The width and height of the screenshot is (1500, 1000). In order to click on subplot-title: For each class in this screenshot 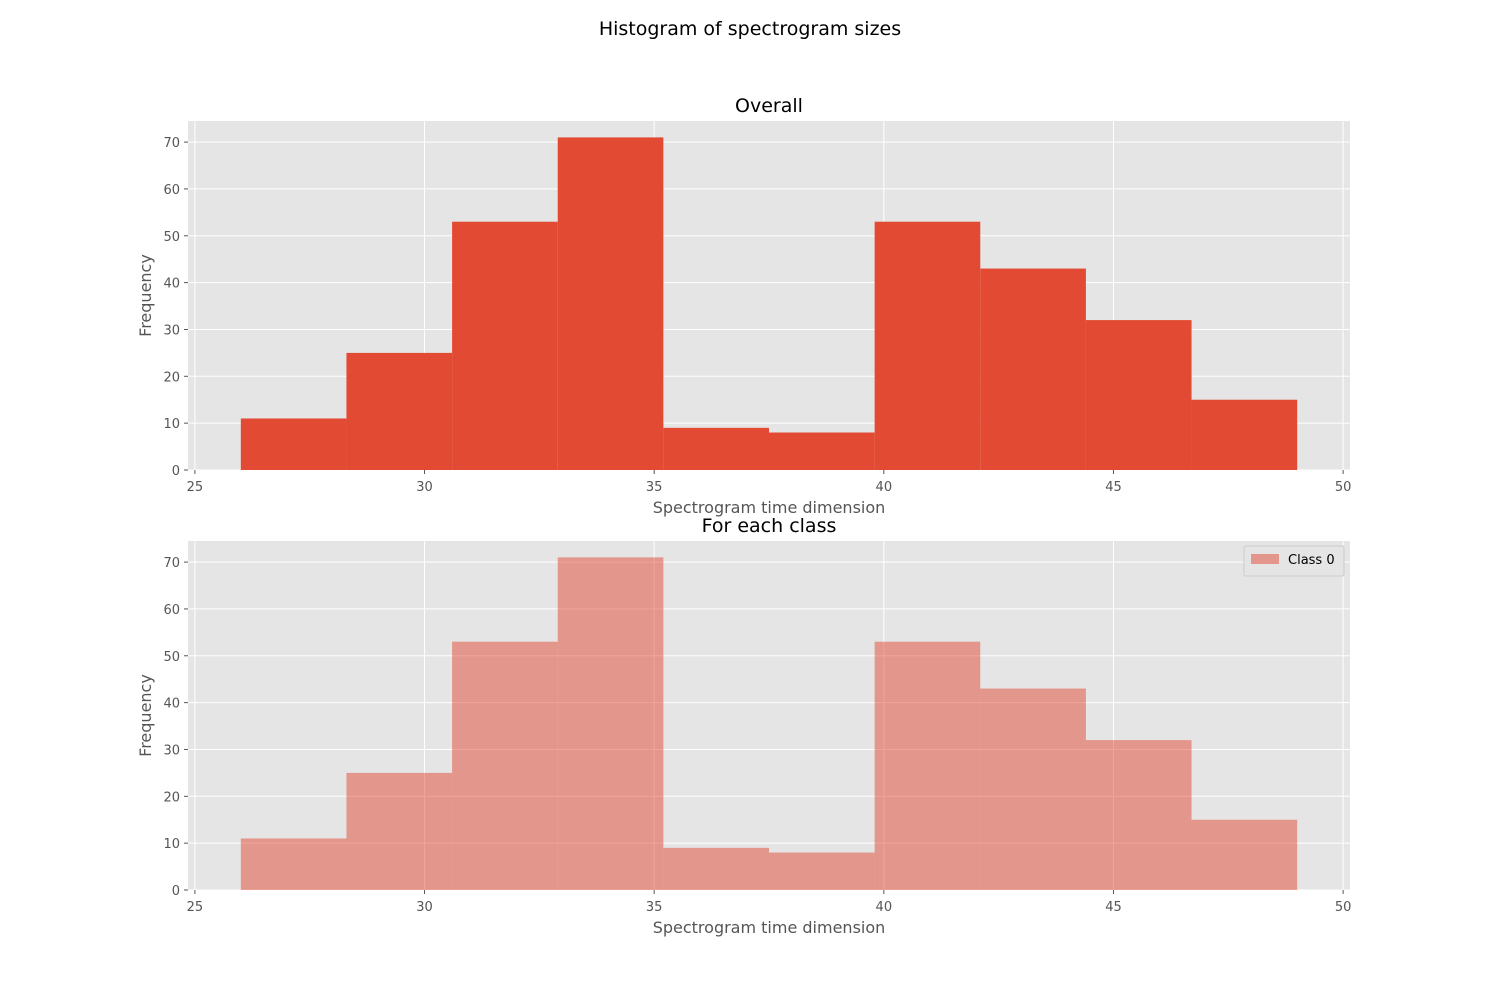, I will do `click(769, 526)`.